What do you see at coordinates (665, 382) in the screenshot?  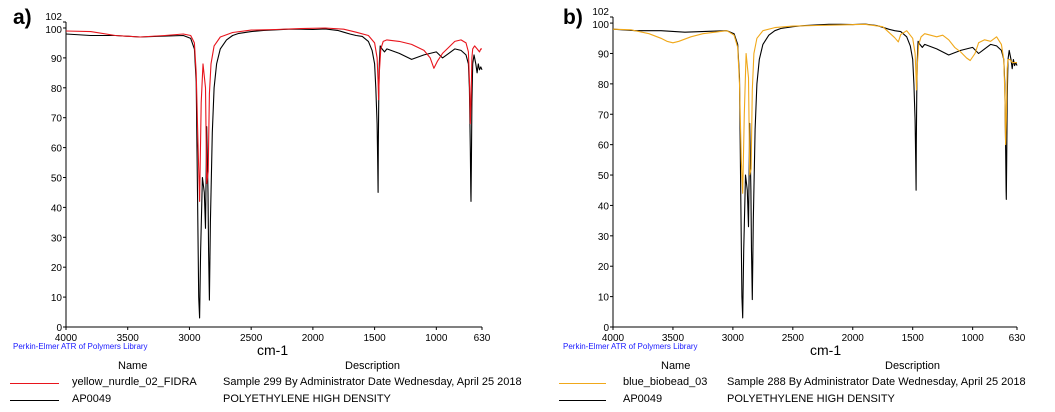 I see `legend-series-name: blue_biobead_03` at bounding box center [665, 382].